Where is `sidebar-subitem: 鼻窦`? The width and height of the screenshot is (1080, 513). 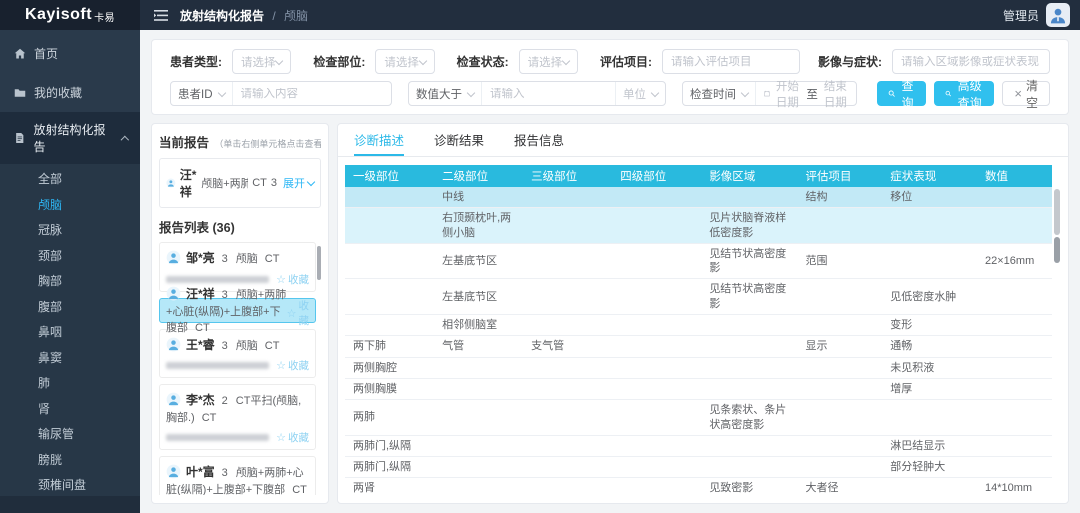
sidebar-subitem: 鼻窦 is located at coordinates (50, 357).